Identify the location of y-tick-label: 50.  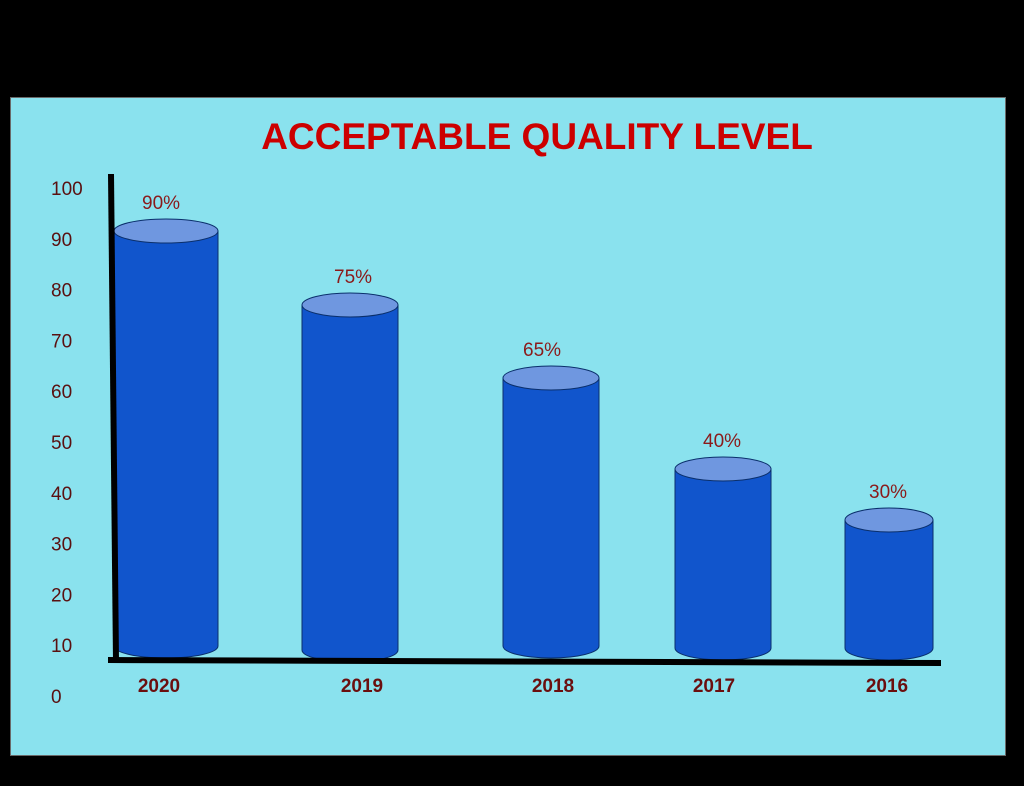
(61, 443).